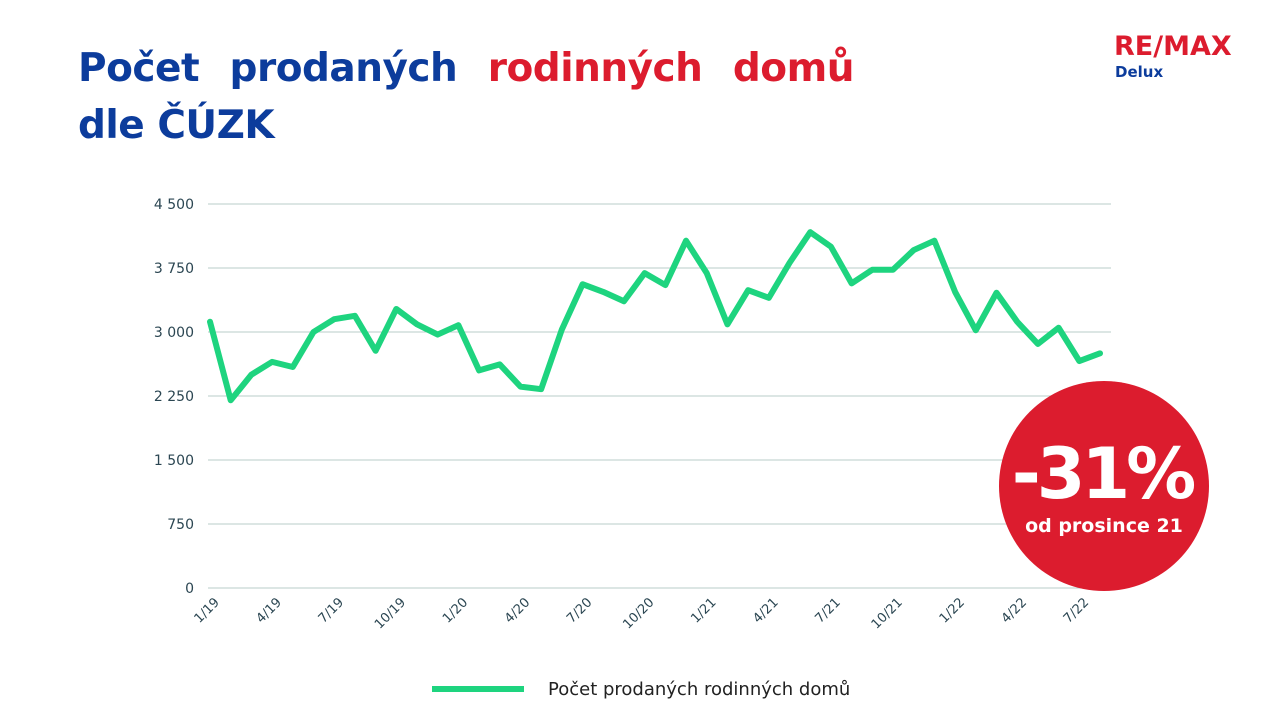  Describe the element at coordinates (466, 97) in the screenshot. I see `title: Počet prodaných rodinných domů dle ČÚZK` at that location.